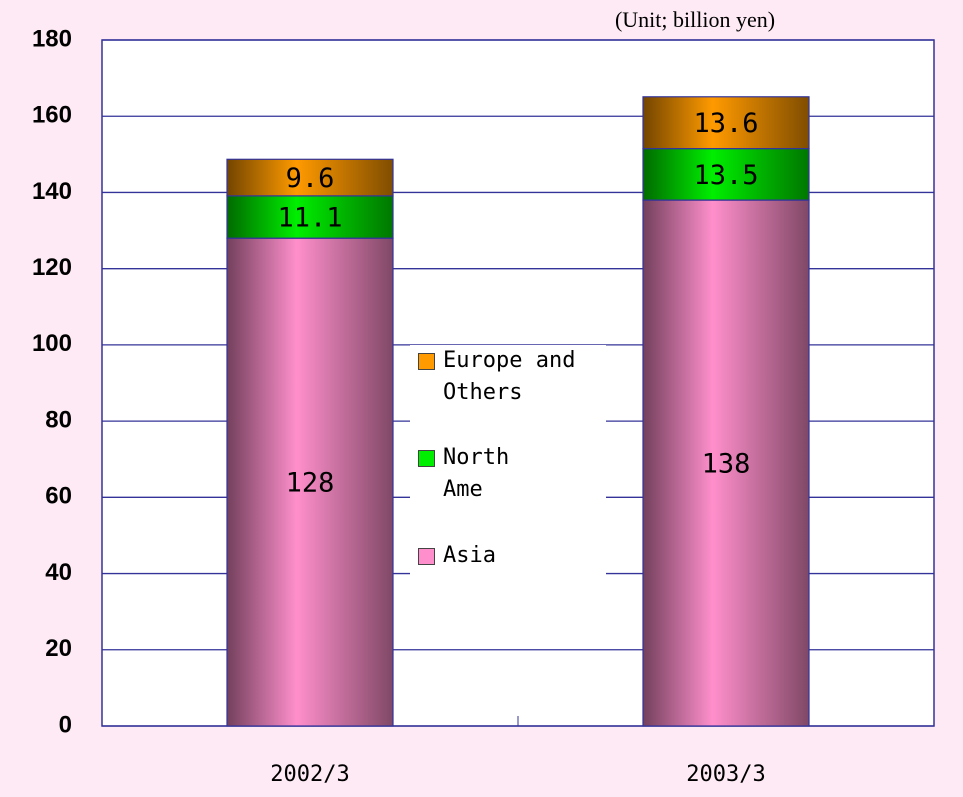 The width and height of the screenshot is (963, 797). I want to click on y-tick-label: 0, so click(65, 724).